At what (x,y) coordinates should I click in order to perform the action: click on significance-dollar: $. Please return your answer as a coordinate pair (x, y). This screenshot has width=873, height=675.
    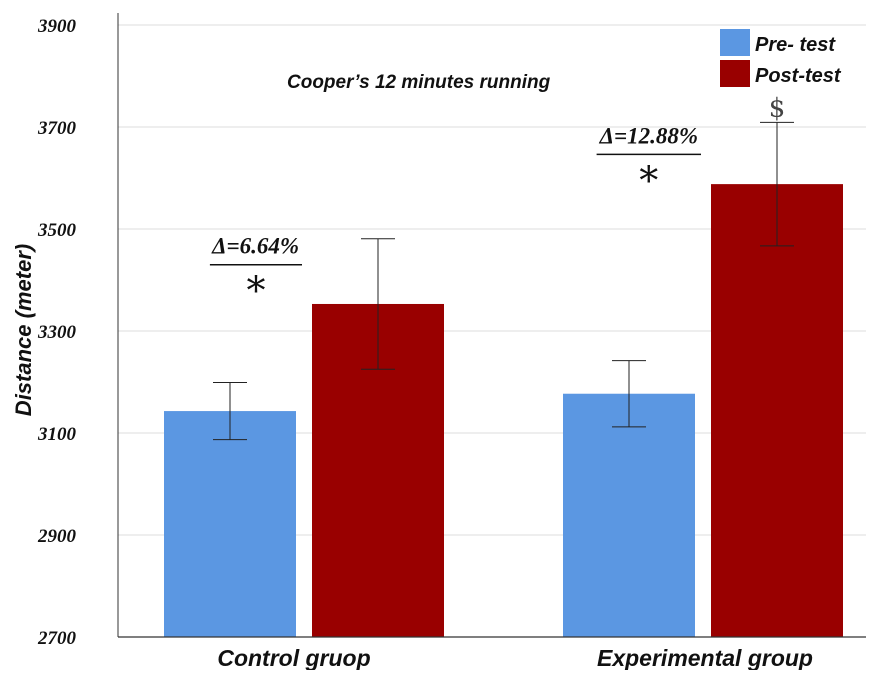
    Looking at the image, I should click on (777, 108).